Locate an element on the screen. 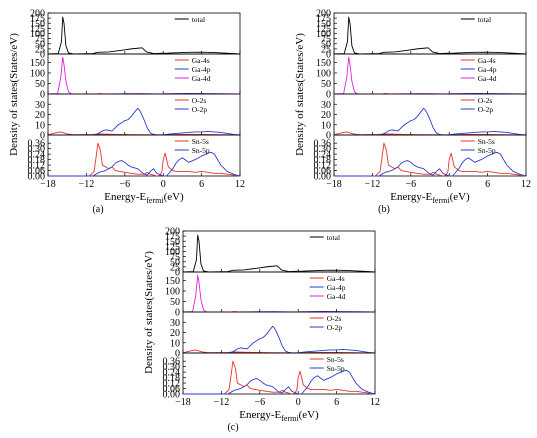  y-tick-label: 125 is located at coordinates (172, 247).